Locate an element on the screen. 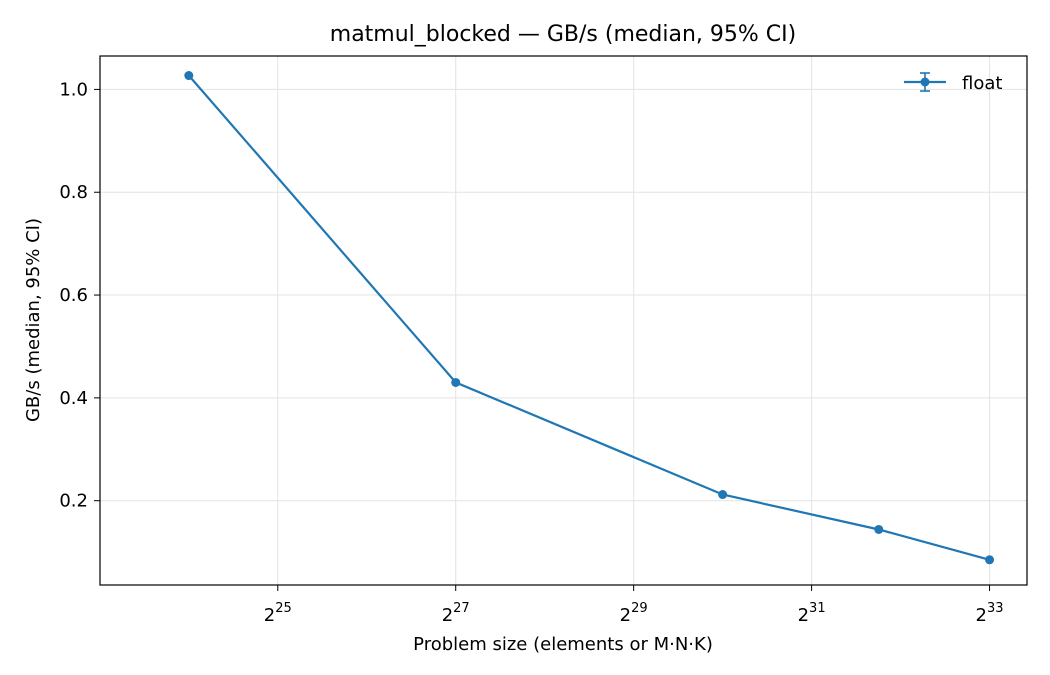  y-axis: 0.2 0.4 0.6 0.8 1.0 is located at coordinates (79, 295).